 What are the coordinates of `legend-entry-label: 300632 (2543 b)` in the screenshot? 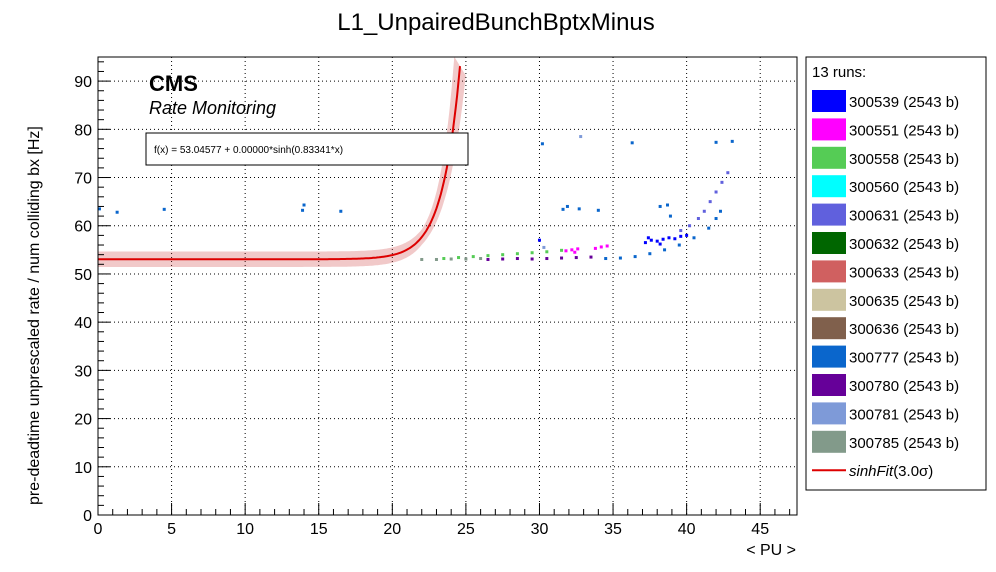 It's located at (904, 244).